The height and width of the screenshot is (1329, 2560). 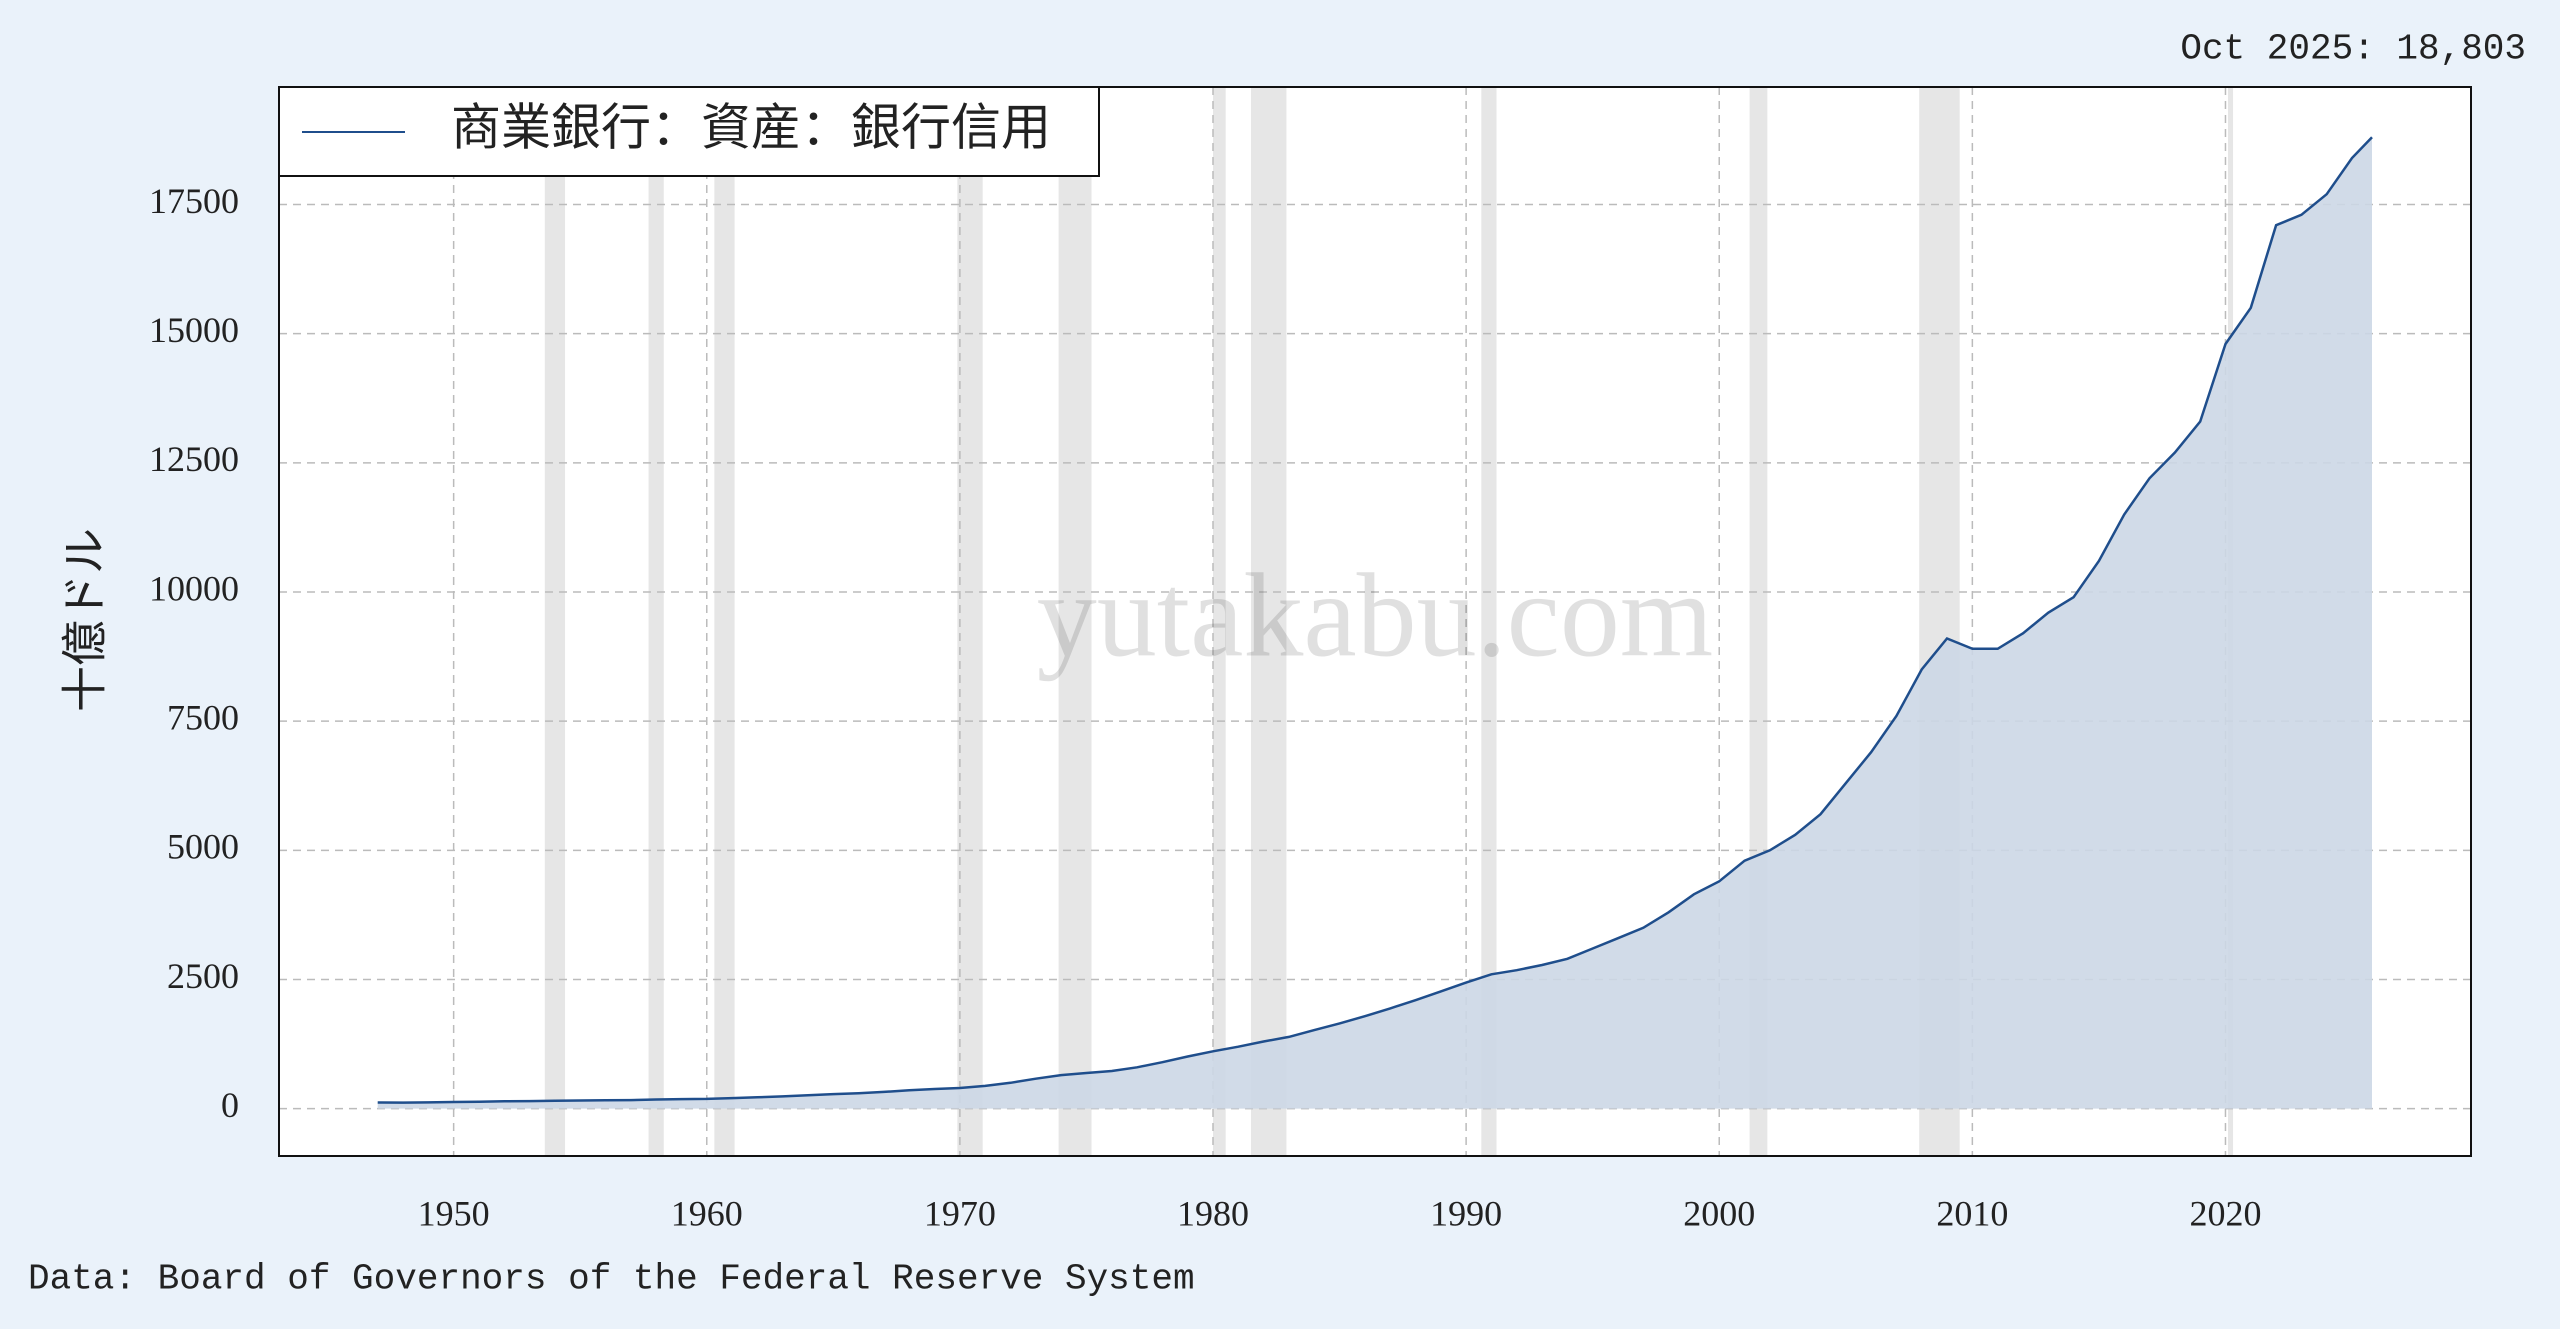 I want to click on annotation: Oct 2025: 18,803, so click(x=2353, y=49).